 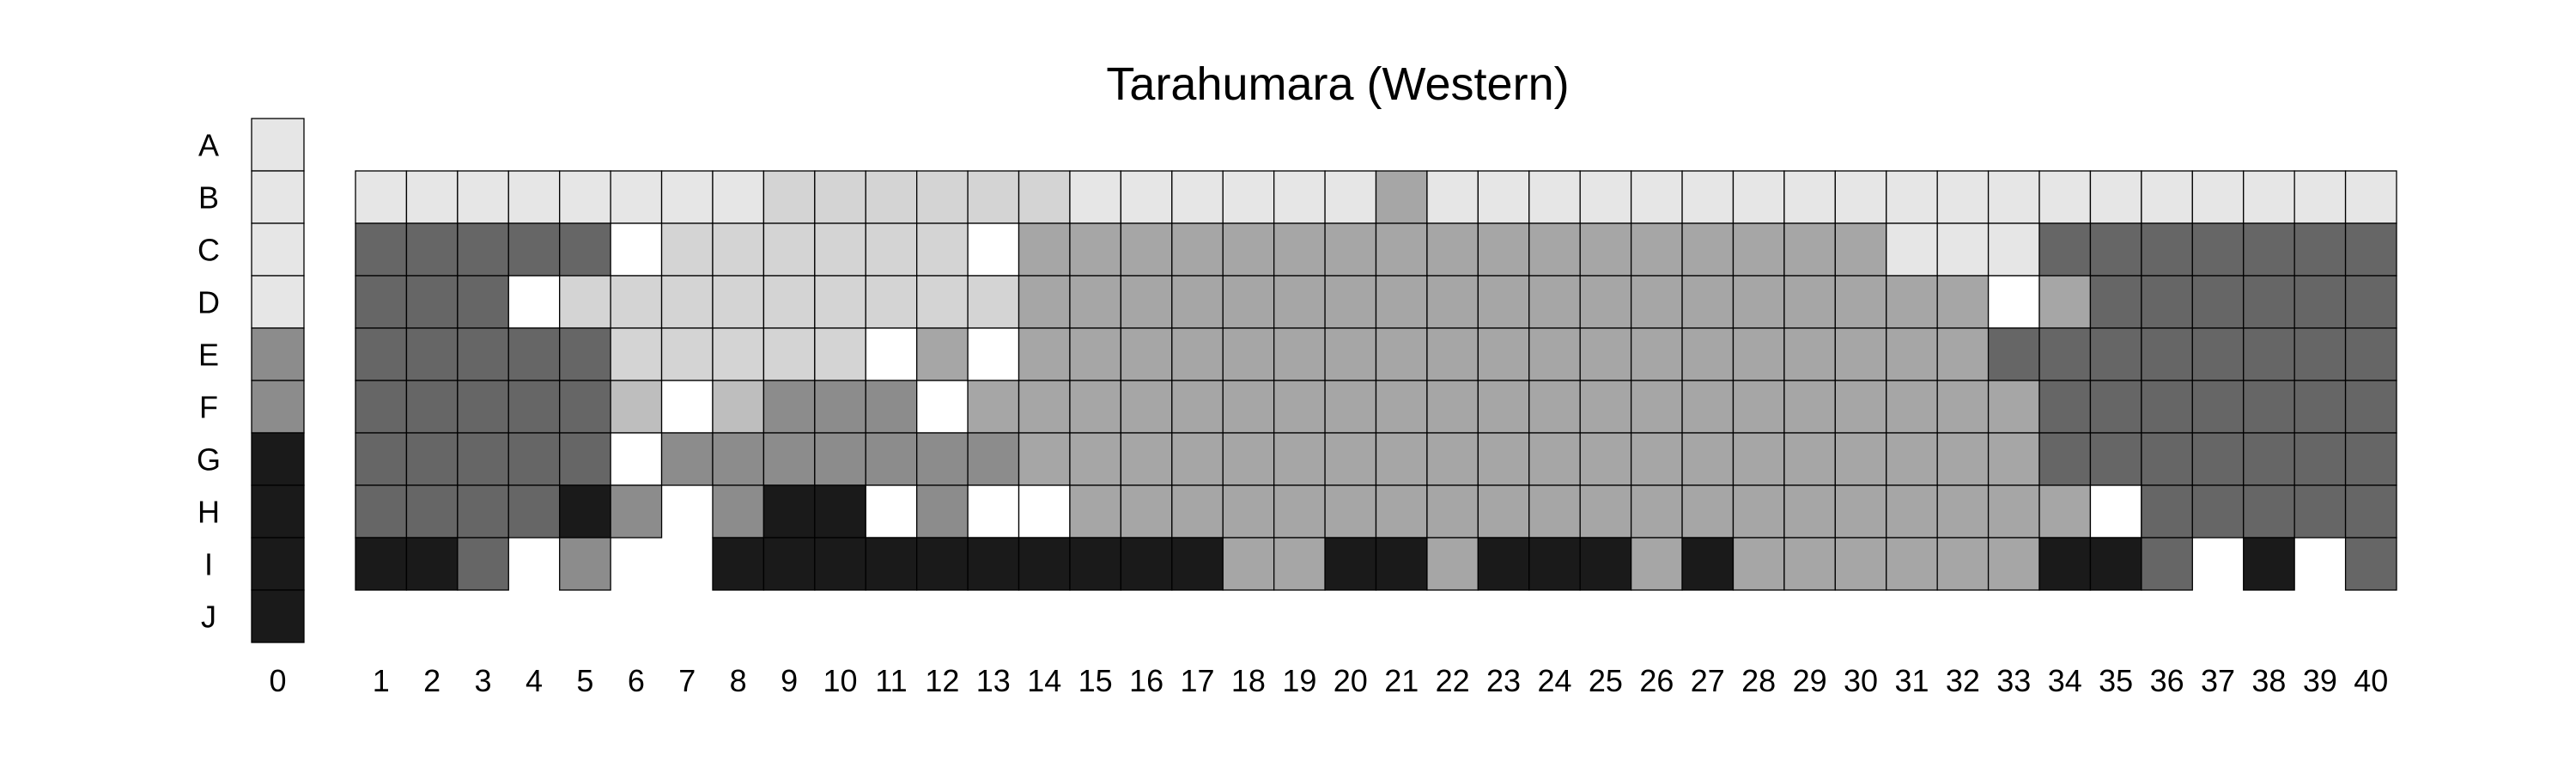 I want to click on cell-17-b, so click(x=1197, y=197).